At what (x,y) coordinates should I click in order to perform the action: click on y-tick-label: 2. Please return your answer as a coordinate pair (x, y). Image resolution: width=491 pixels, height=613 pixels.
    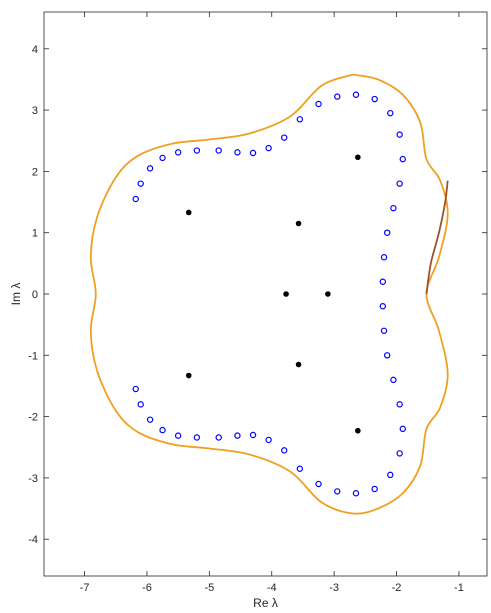
    Looking at the image, I should click on (35, 172).